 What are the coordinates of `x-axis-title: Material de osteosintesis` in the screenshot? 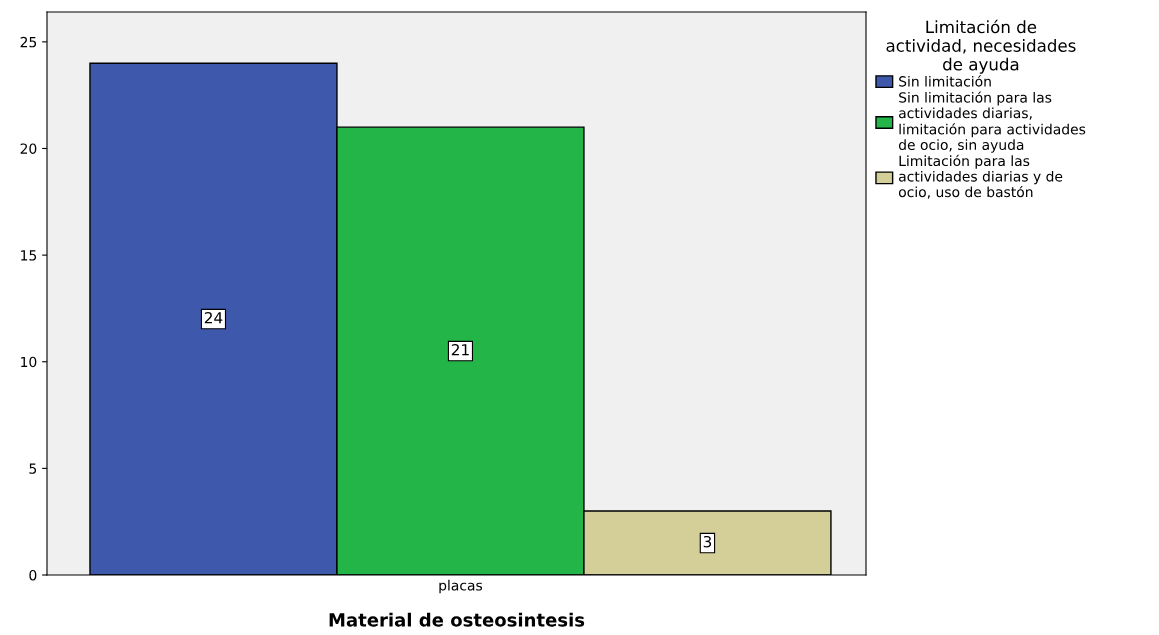 It's located at (457, 619).